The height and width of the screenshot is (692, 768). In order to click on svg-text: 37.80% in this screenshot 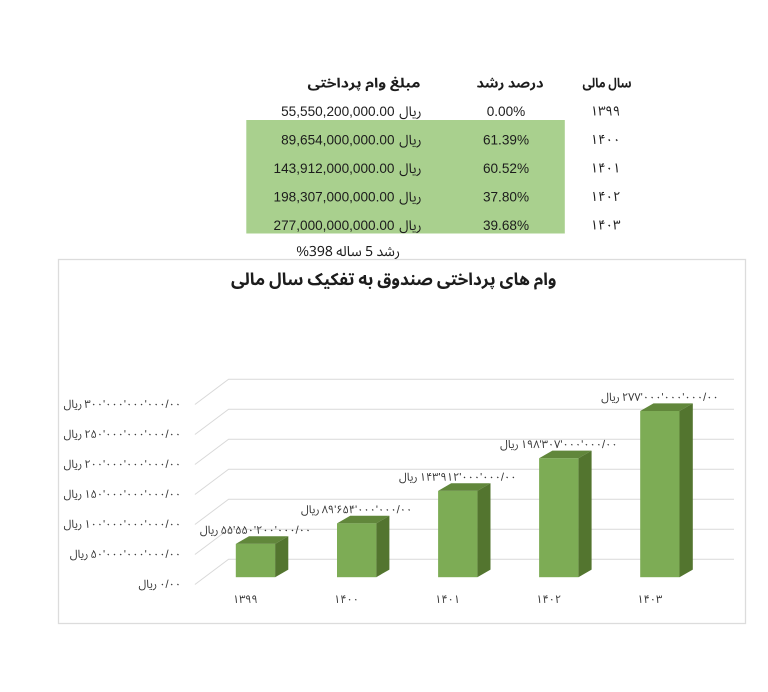, I will do `click(506, 197)`.